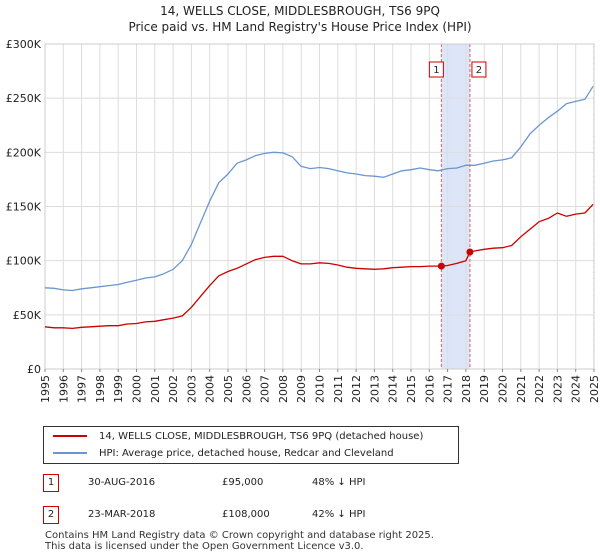 Image resolution: width=600 pixels, height=560 pixels. I want to click on x-tick-label: 2000, so click(137, 389).